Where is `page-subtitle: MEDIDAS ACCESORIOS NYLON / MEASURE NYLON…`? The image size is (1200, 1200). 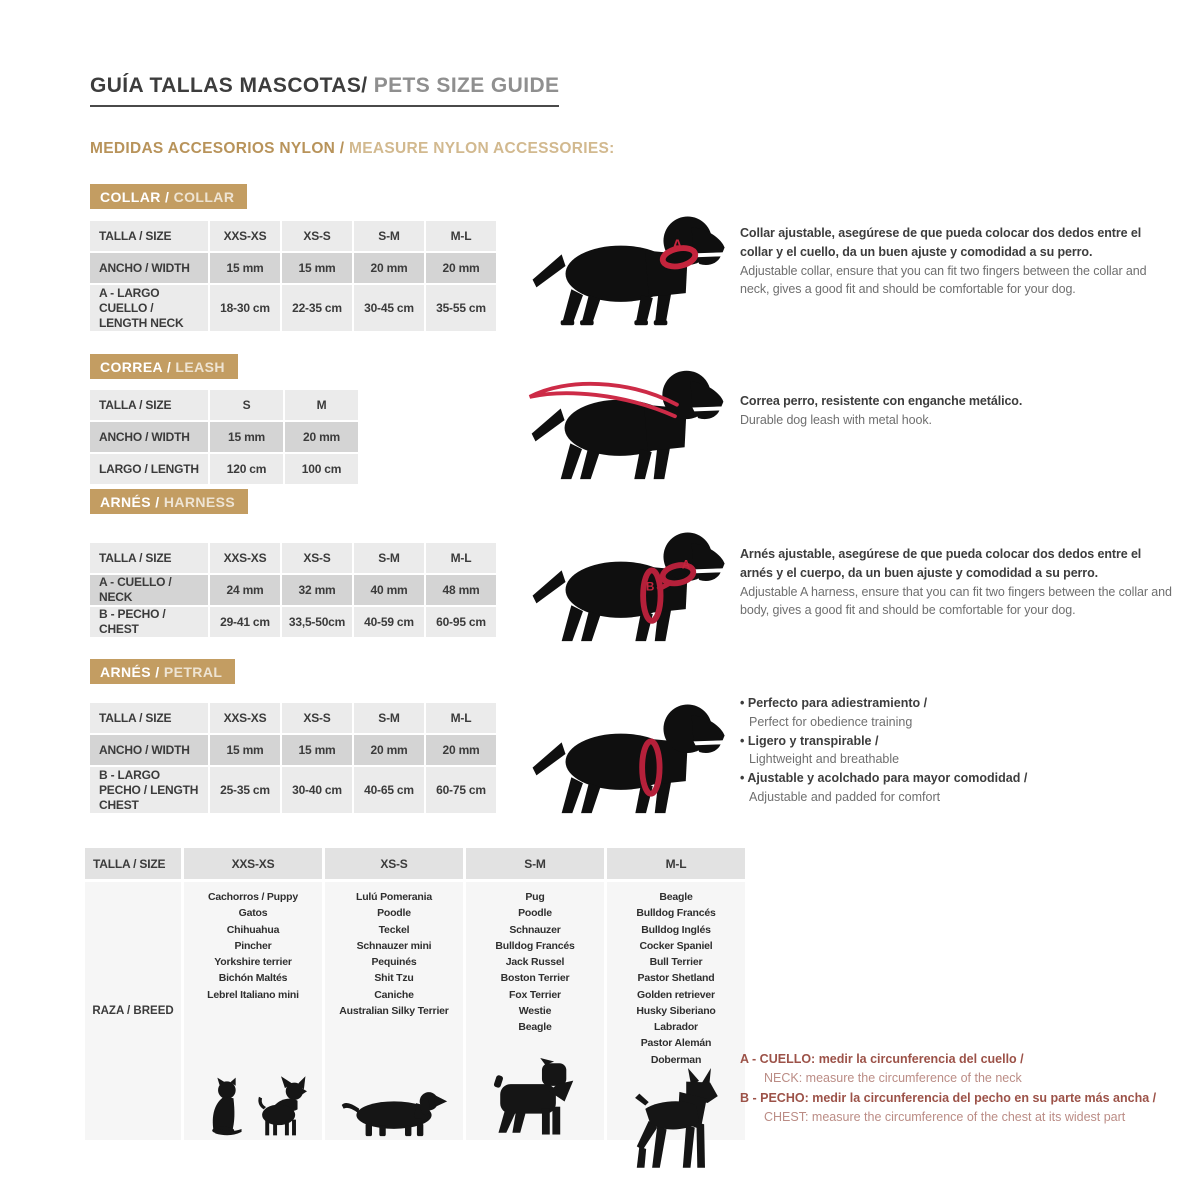 page-subtitle: MEDIDAS ACCESORIOS NYLON / MEASURE NYLON… is located at coordinates (352, 149).